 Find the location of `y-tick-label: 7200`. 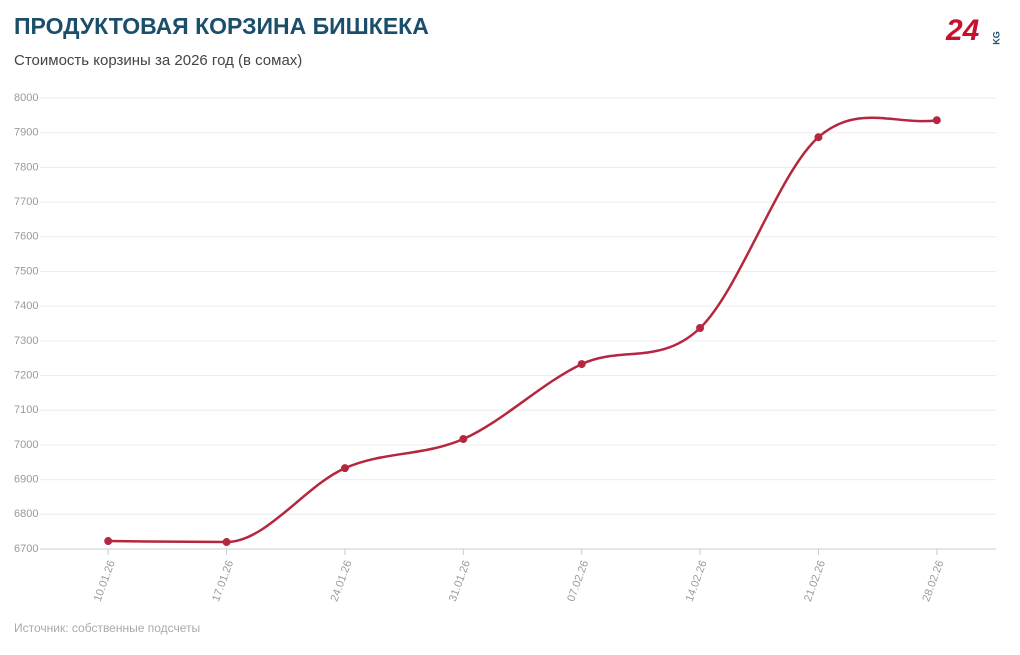

y-tick-label: 7200 is located at coordinates (26, 375).